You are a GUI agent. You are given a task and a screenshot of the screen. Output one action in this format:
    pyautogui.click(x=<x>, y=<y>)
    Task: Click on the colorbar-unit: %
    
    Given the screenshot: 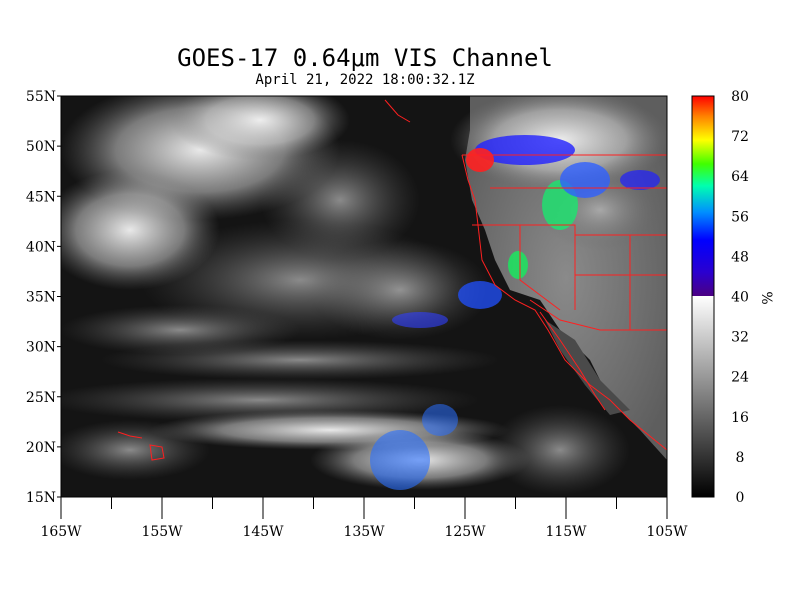 What is the action you would take?
    pyautogui.click(x=766, y=297)
    